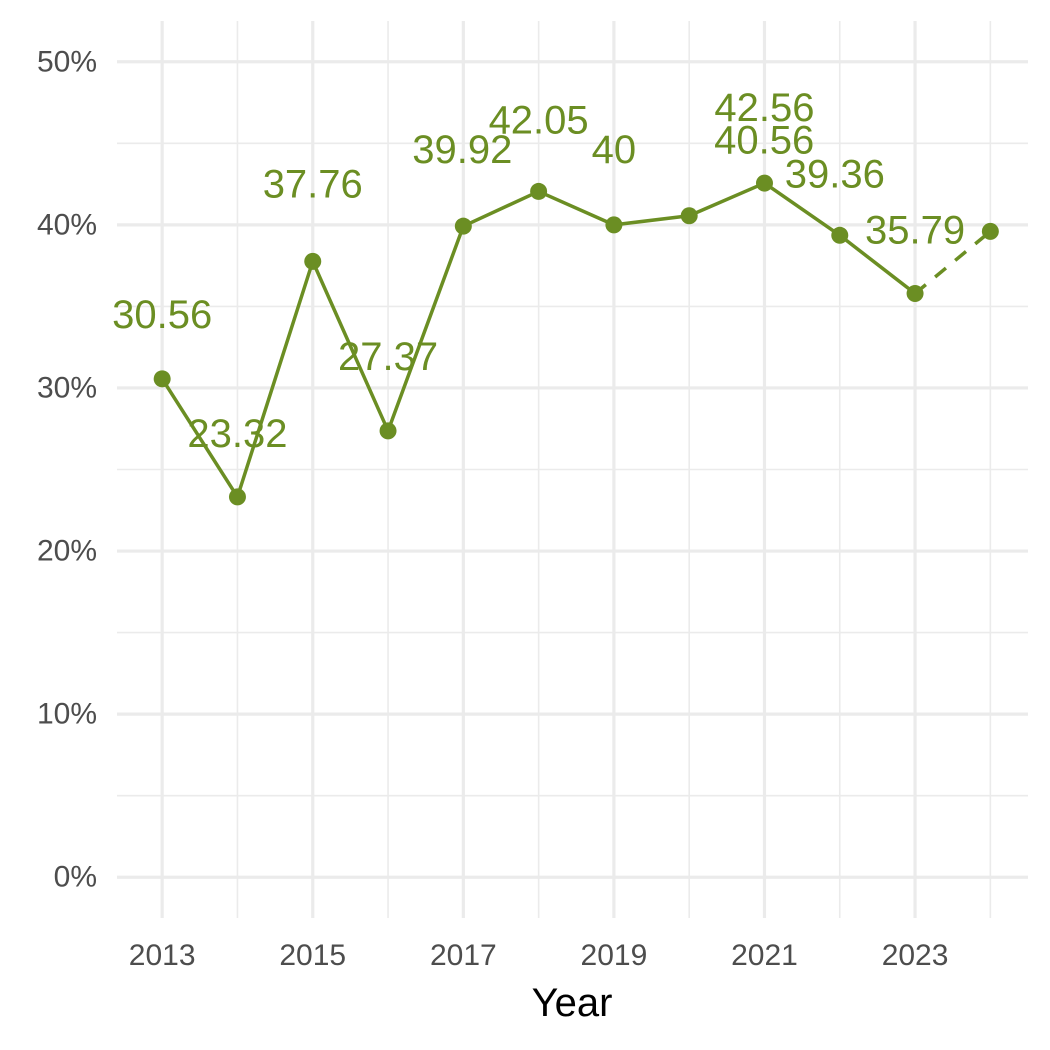  Describe the element at coordinates (462, 150) in the screenshot. I see `data-label: 39.92` at that location.